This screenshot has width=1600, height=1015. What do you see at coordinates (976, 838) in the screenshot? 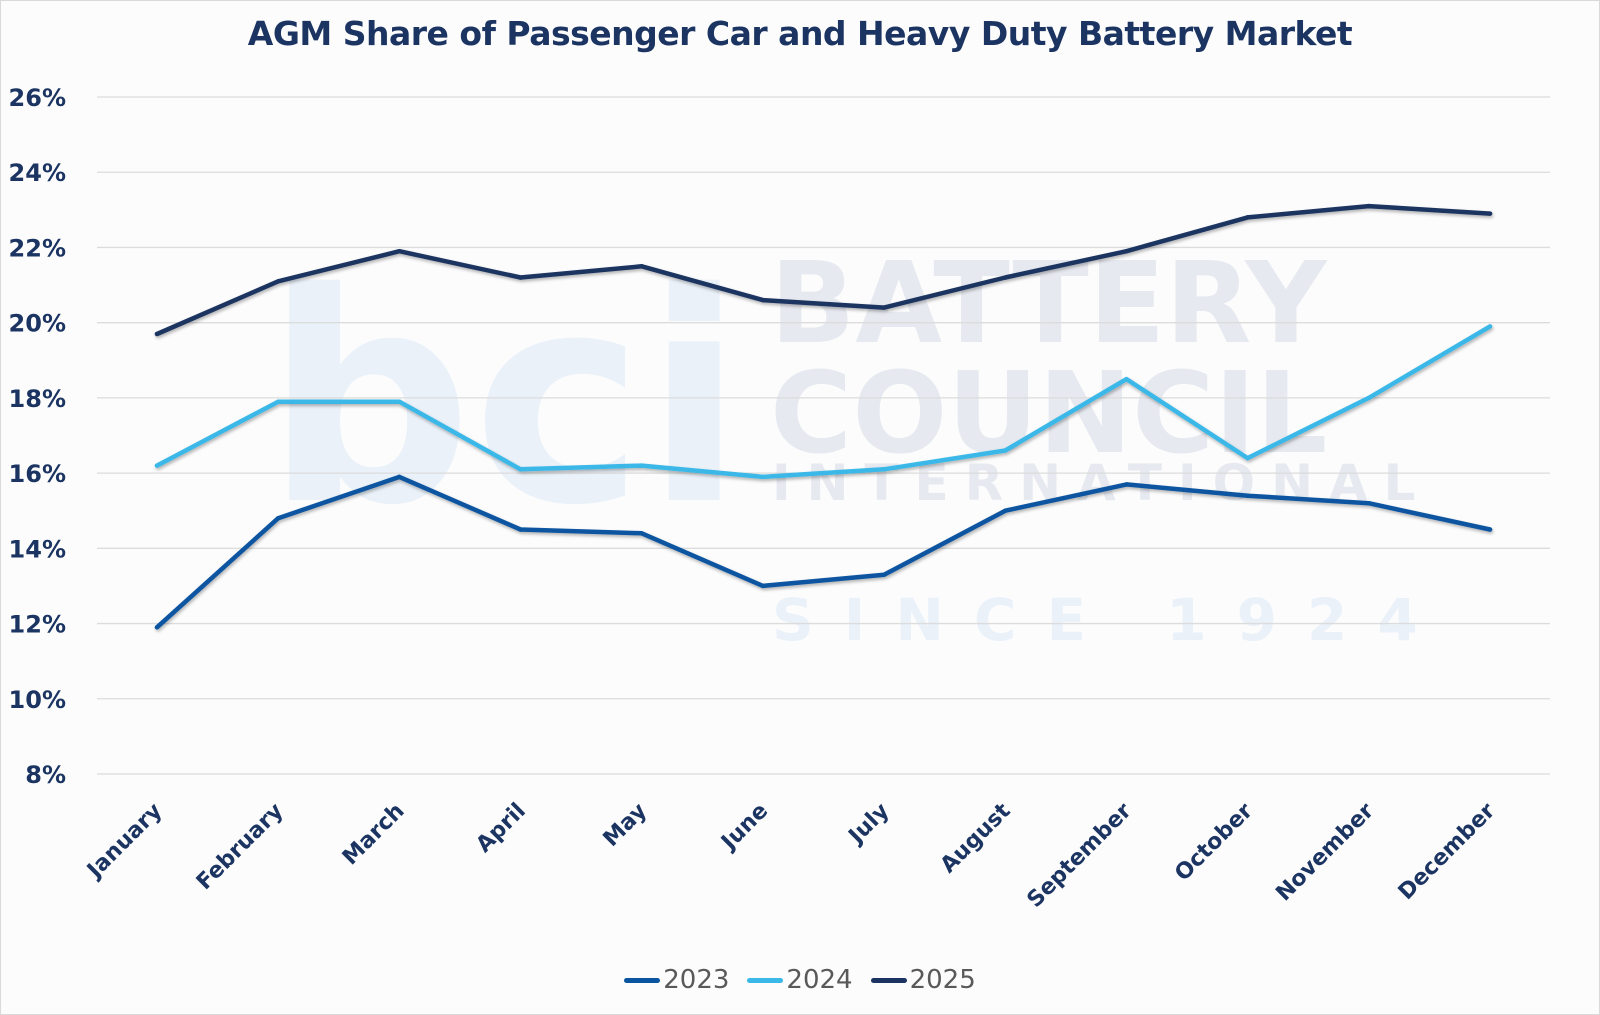
I see `x-tick-label: August` at bounding box center [976, 838].